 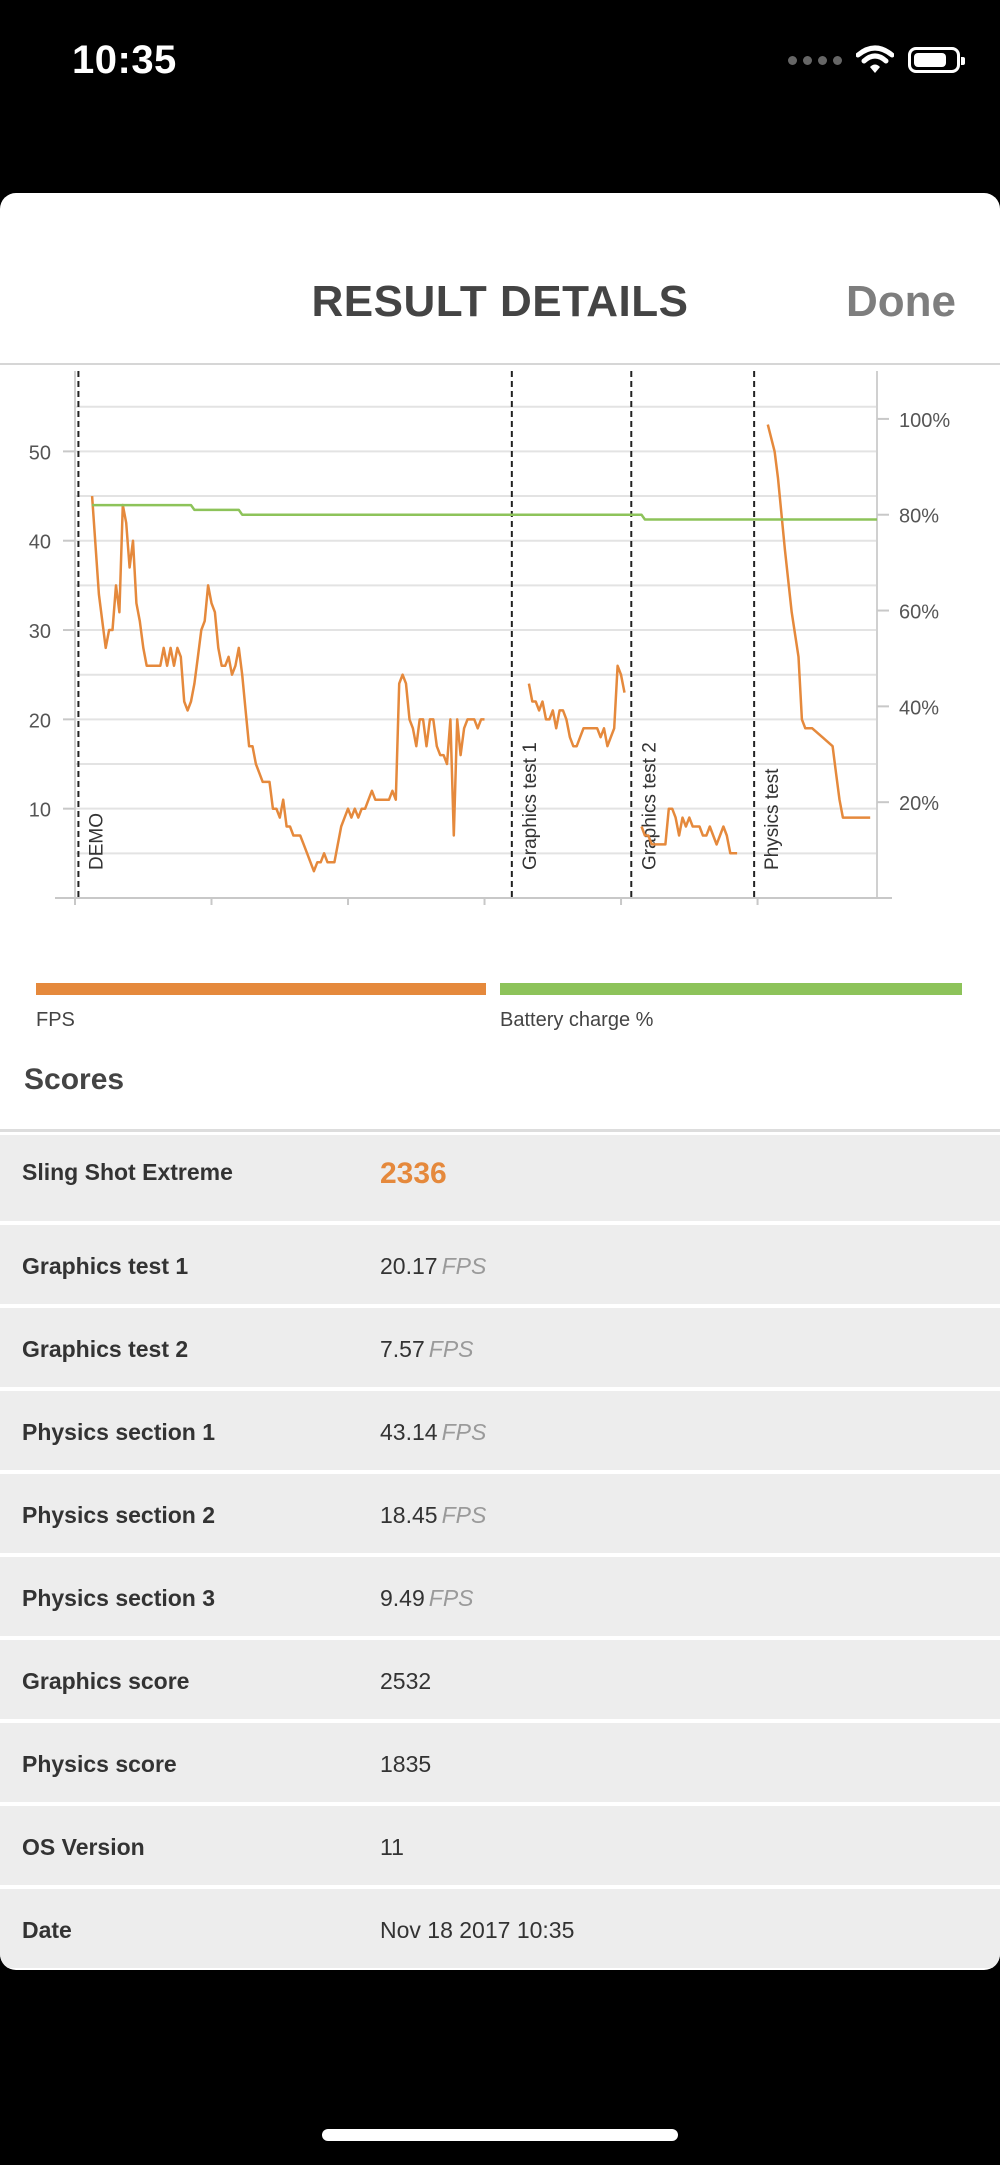 What do you see at coordinates (427, 1598) in the screenshot?
I see `score-value: 9.49 FPS` at bounding box center [427, 1598].